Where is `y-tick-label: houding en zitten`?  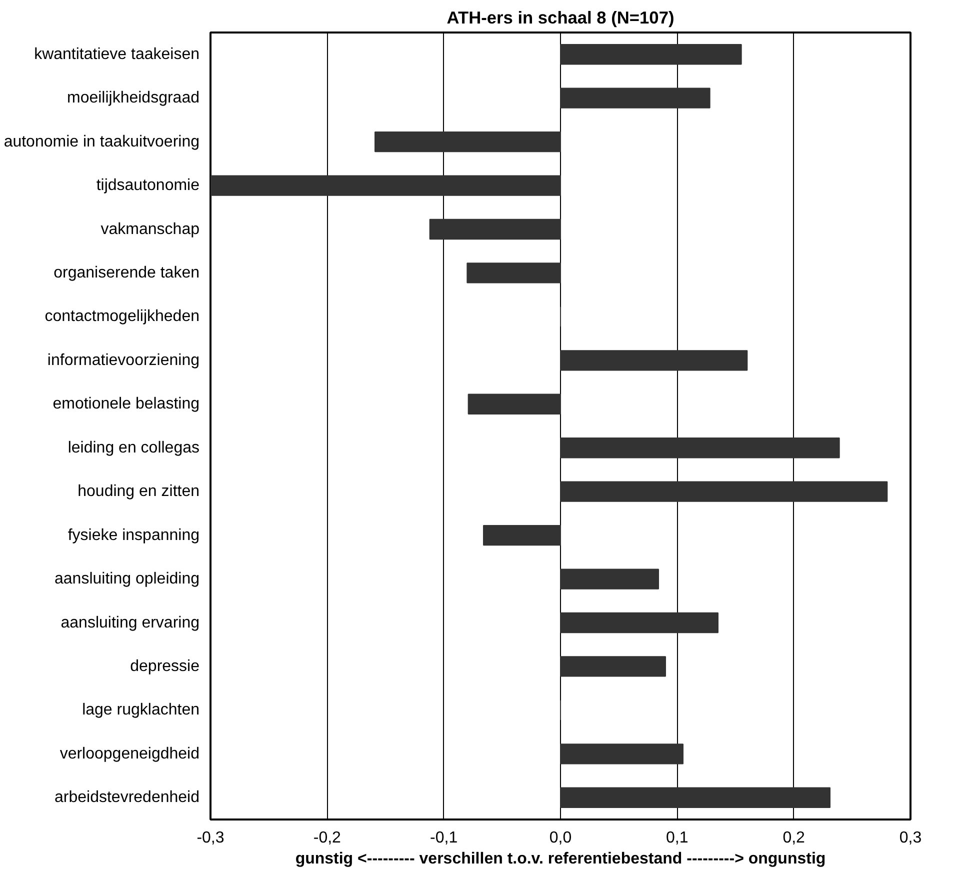 y-tick-label: houding en zitten is located at coordinates (139, 491).